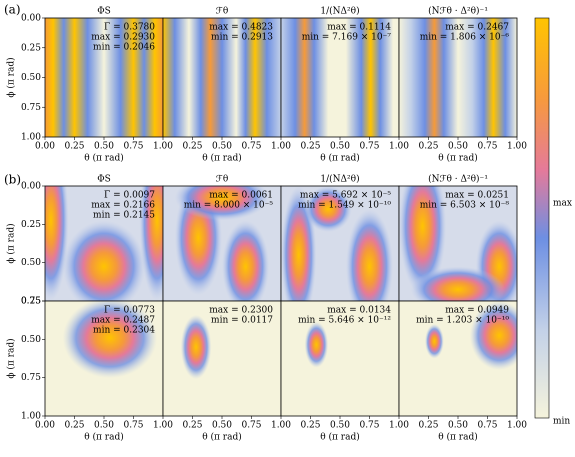  What do you see at coordinates (123, 38) in the screenshot?
I see `annotation: max = 0.2930` at bounding box center [123, 38].